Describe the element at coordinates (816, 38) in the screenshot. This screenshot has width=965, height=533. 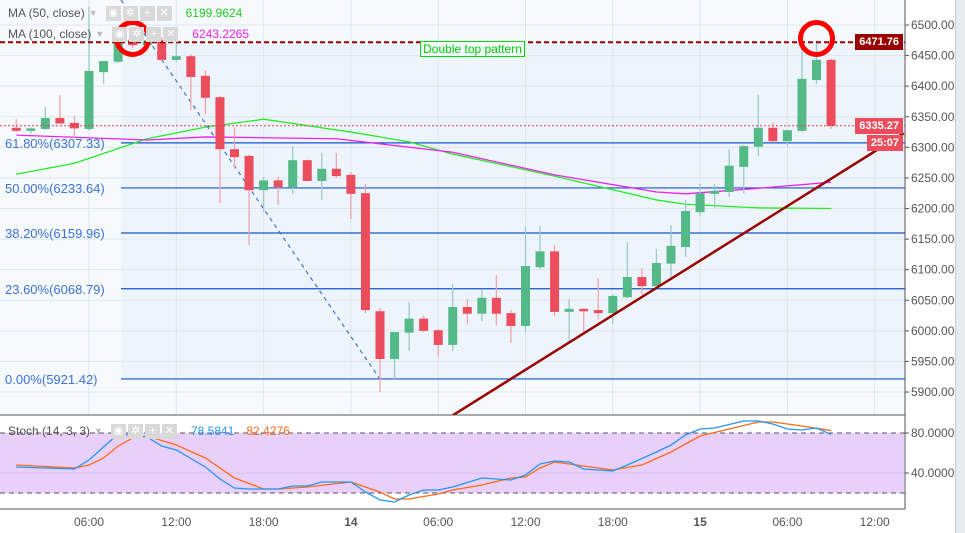
I see `double-top-circle` at that location.